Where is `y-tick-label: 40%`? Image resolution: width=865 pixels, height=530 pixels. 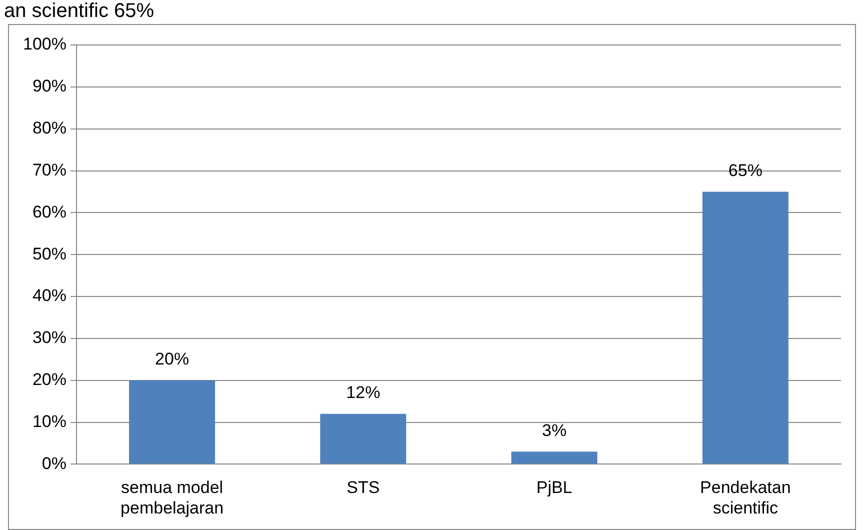
y-tick-label: 40% is located at coordinates (49, 296).